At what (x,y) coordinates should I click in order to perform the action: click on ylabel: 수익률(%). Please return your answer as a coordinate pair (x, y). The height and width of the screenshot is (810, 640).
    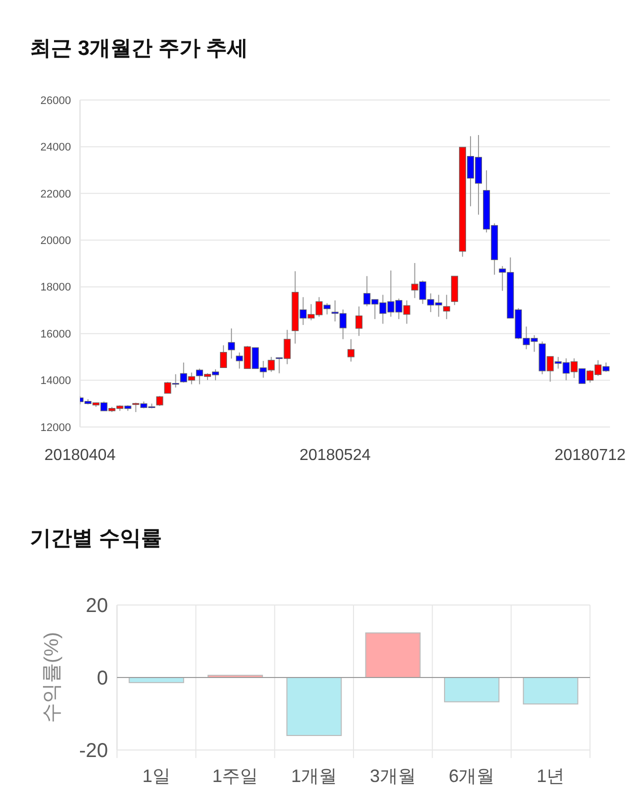
    Looking at the image, I should click on (52, 678).